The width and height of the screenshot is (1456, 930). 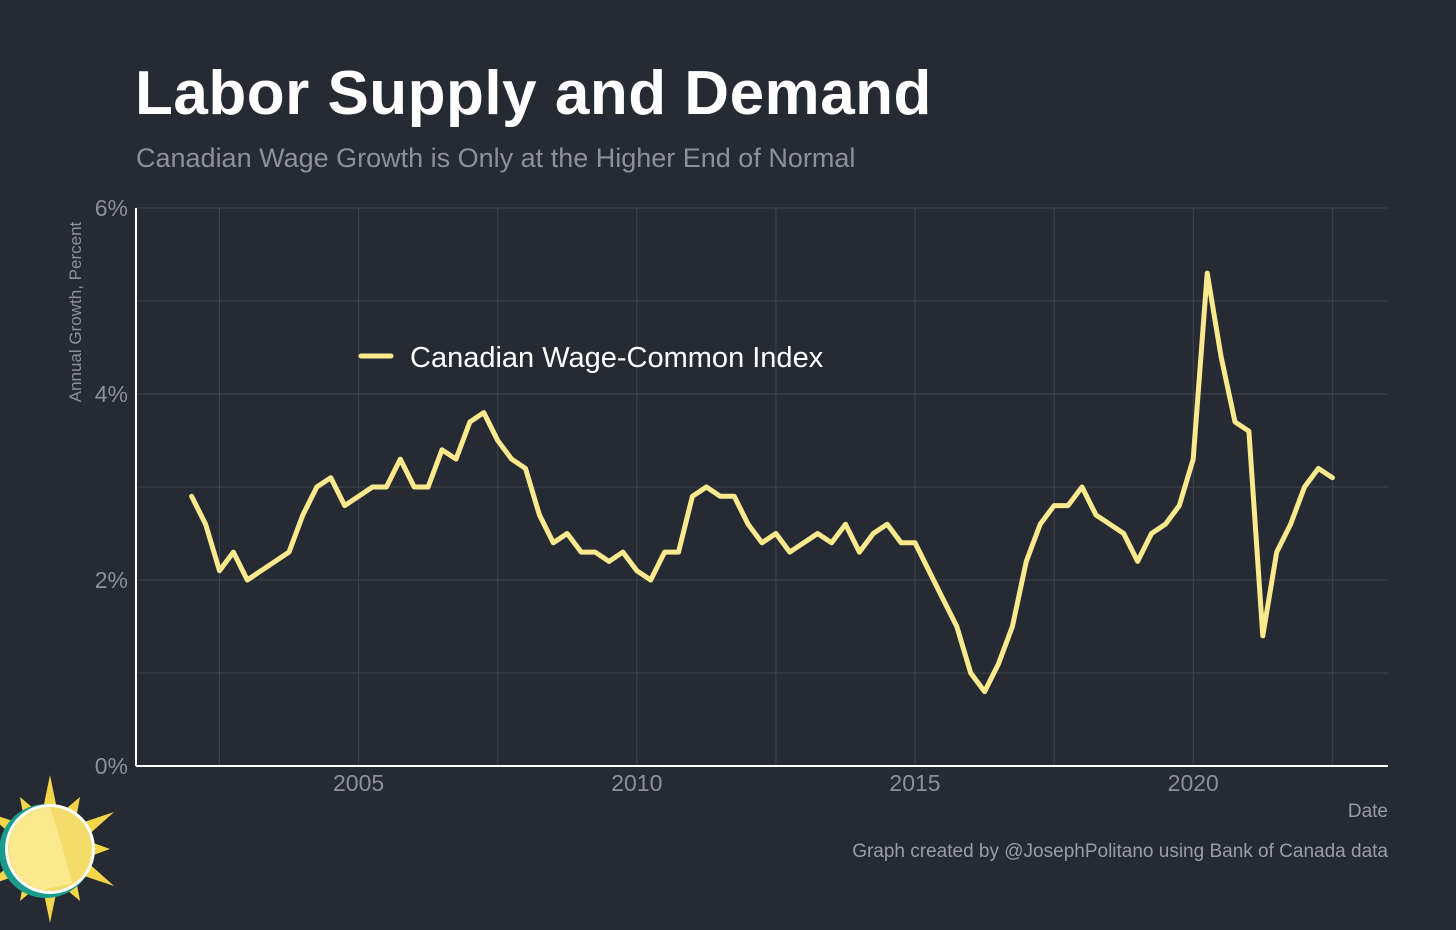 What do you see at coordinates (636, 783) in the screenshot?
I see `x-tick-label: 2010` at bounding box center [636, 783].